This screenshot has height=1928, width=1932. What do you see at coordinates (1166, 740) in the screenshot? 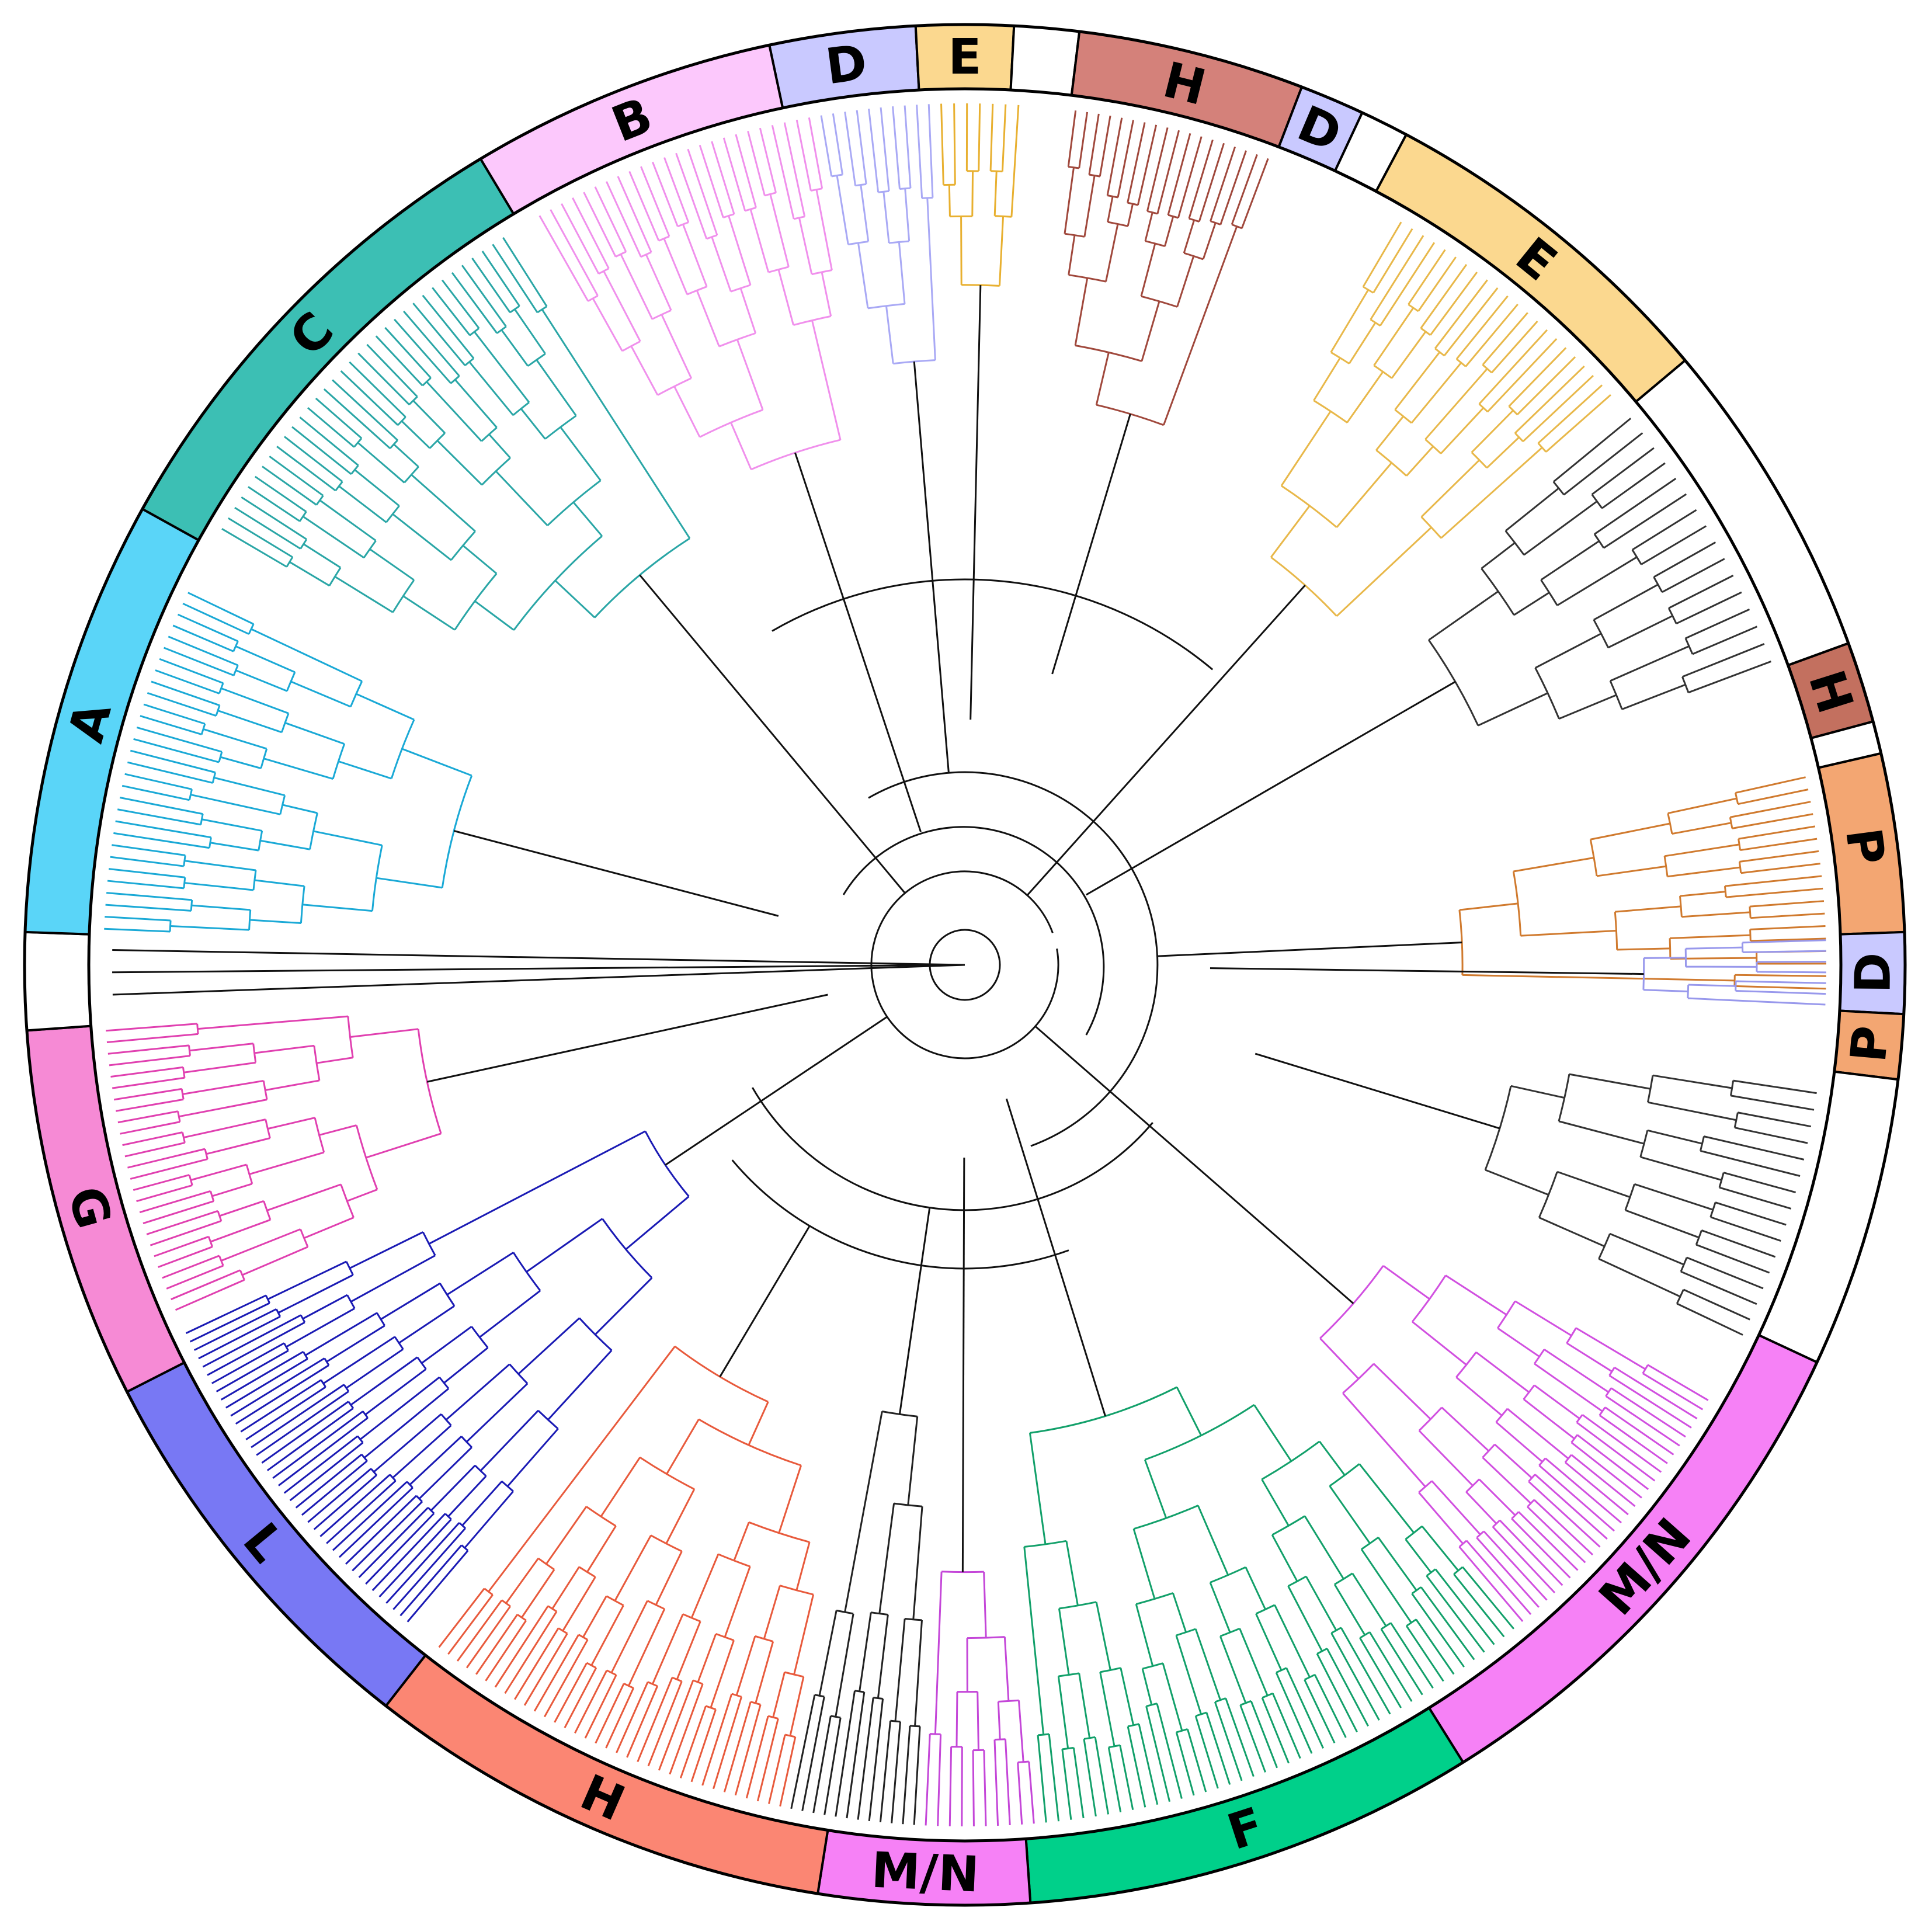
I see `backbone-branch` at bounding box center [1166, 740].